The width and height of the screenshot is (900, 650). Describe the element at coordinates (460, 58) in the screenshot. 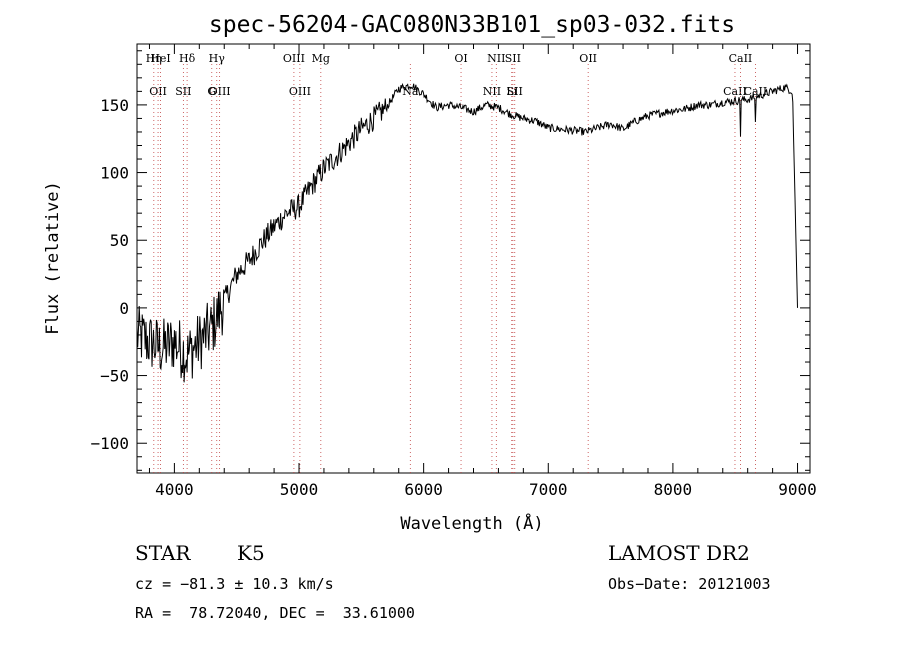

I see `spectral-line-label: OI` at that location.